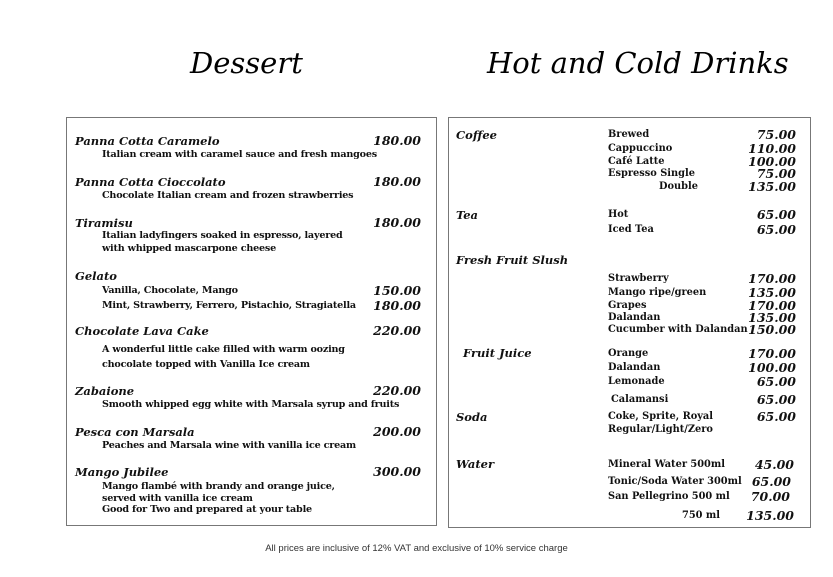 This screenshot has height=577, width=833. I want to click on dessert-option: Vanilla, Chocolate, Mango, so click(170, 290).